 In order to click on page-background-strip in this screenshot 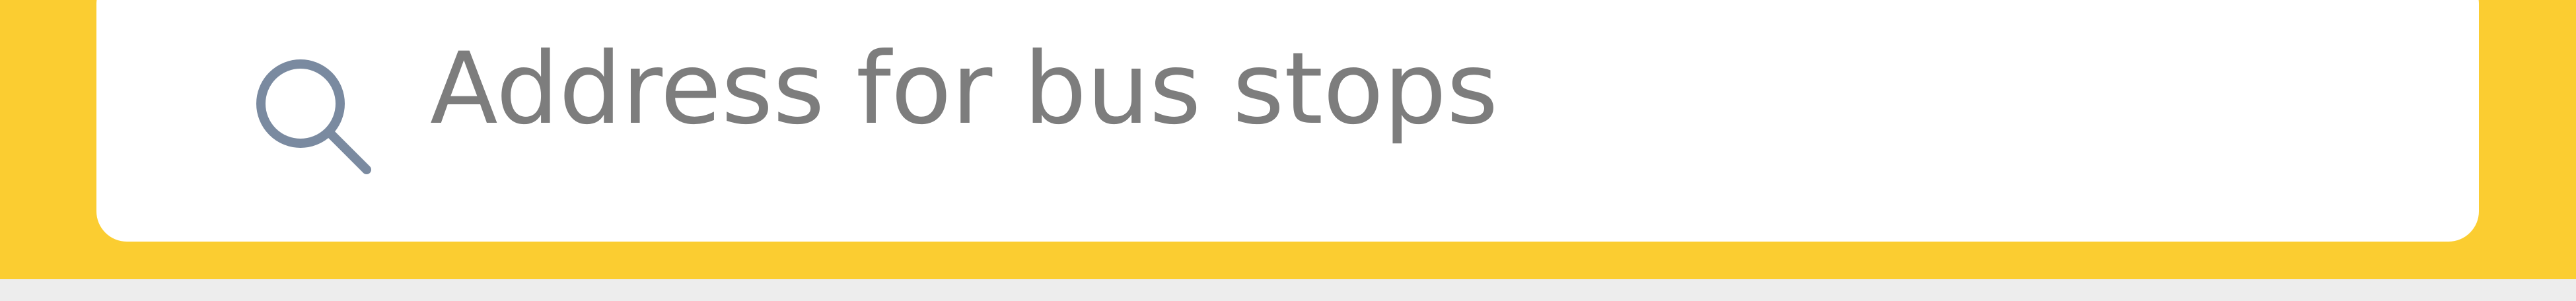, I will do `click(1288, 290)`.